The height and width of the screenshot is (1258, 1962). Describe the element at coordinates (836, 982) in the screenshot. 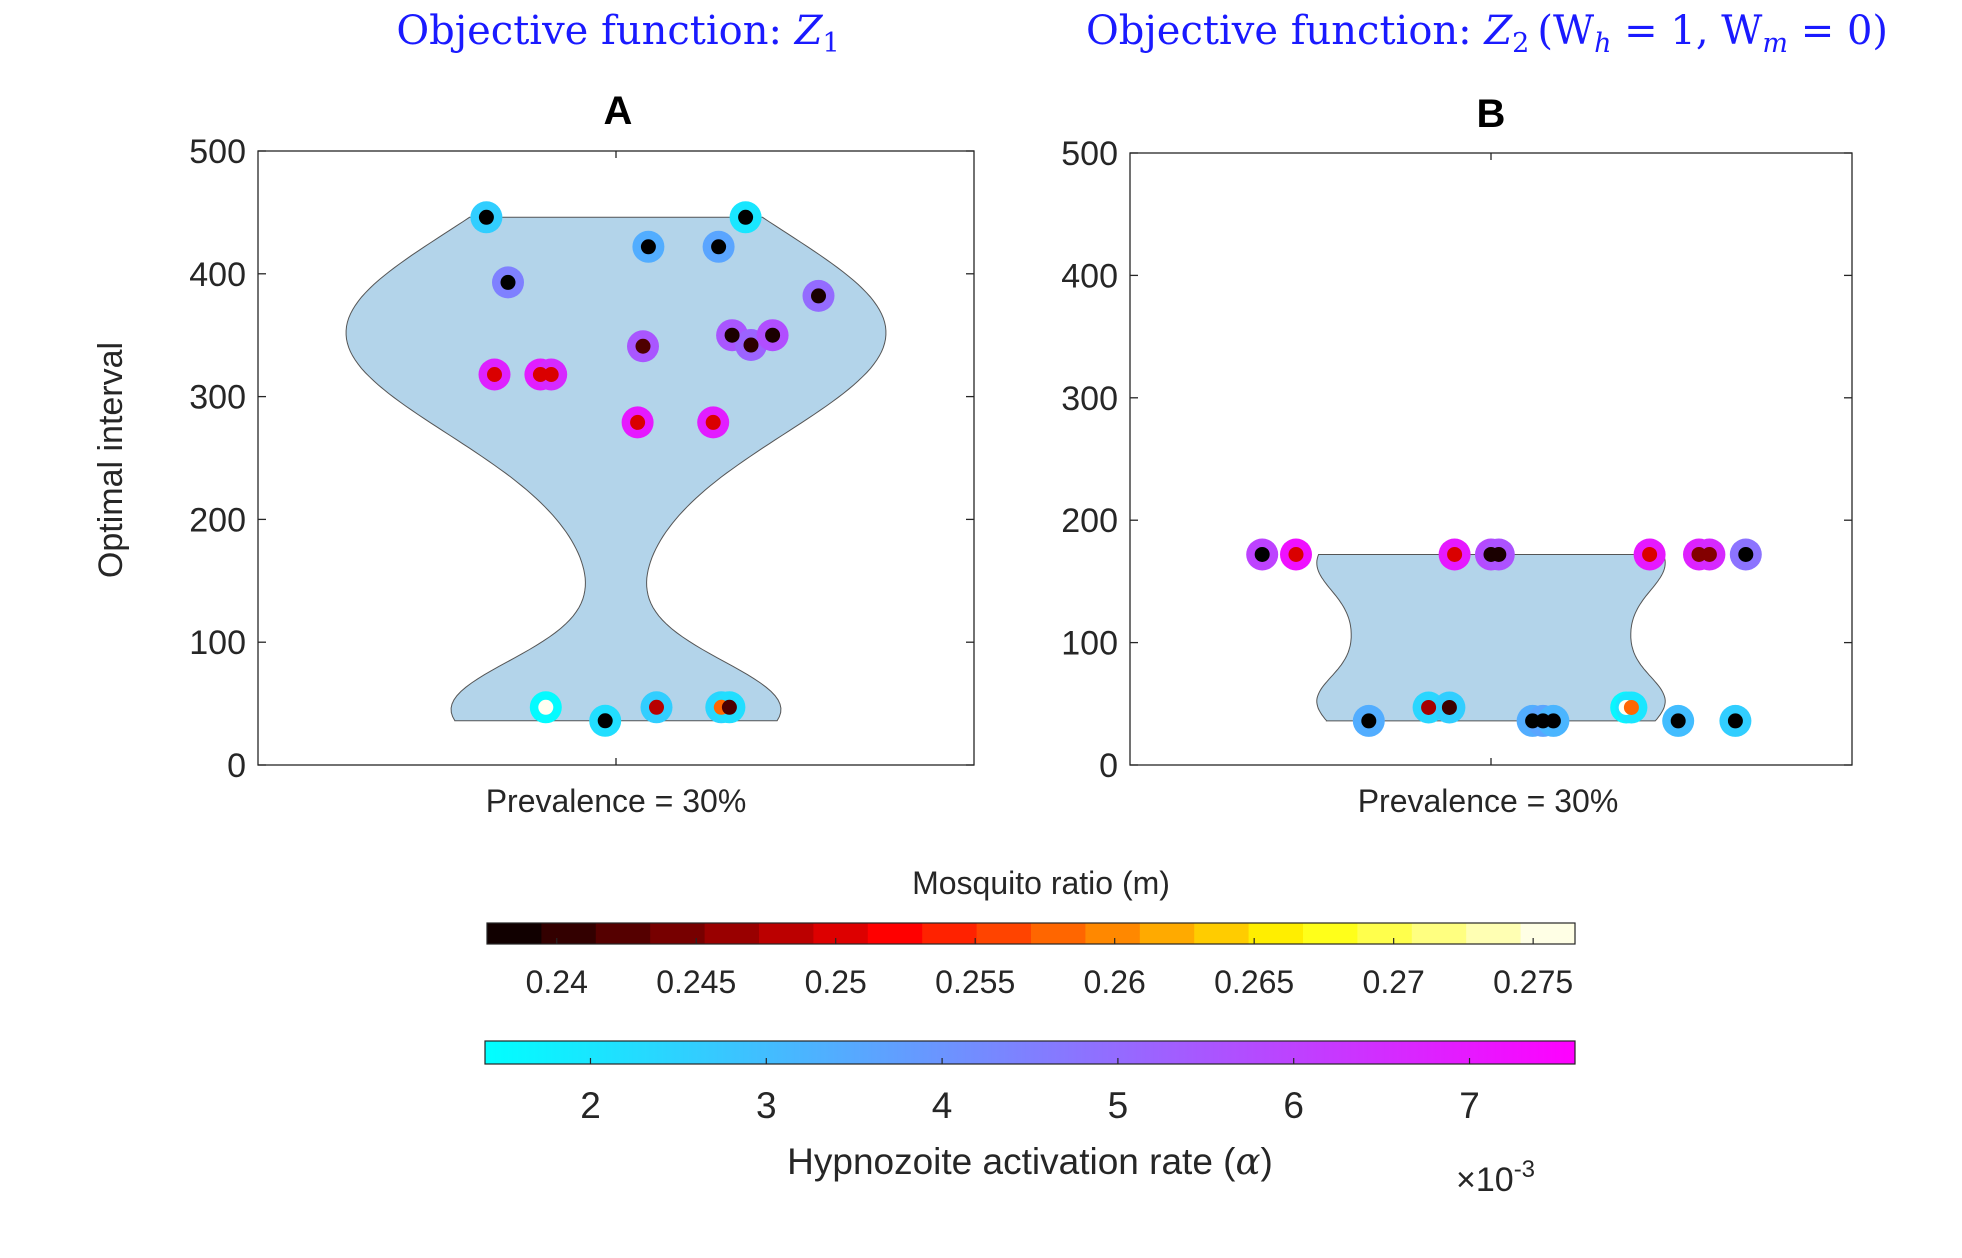

I see `mosquito-ratio-tick-label: 0.25` at that location.